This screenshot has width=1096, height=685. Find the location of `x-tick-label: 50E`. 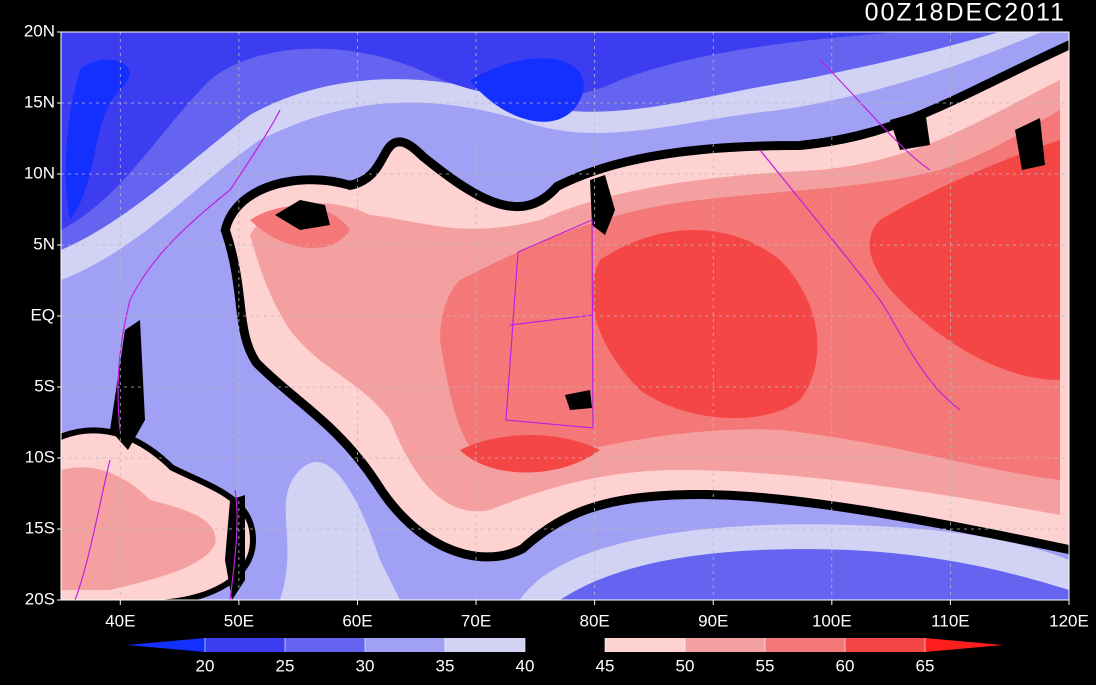

x-tick-label: 50E is located at coordinates (239, 620).